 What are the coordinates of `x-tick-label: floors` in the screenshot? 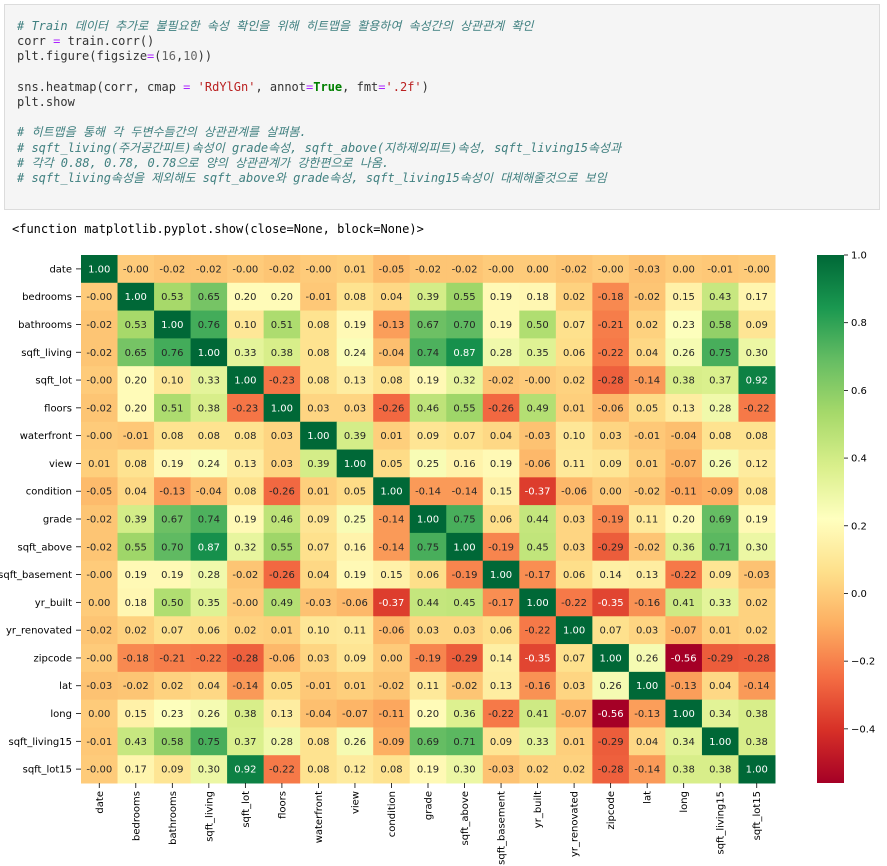 It's located at (282, 805).